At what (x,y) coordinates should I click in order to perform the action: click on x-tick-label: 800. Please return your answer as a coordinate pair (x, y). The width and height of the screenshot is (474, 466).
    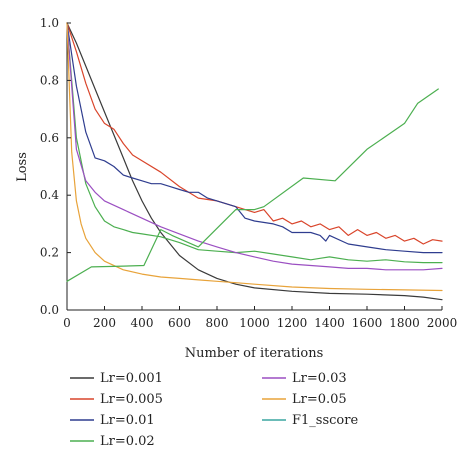
    Looking at the image, I should click on (217, 323).